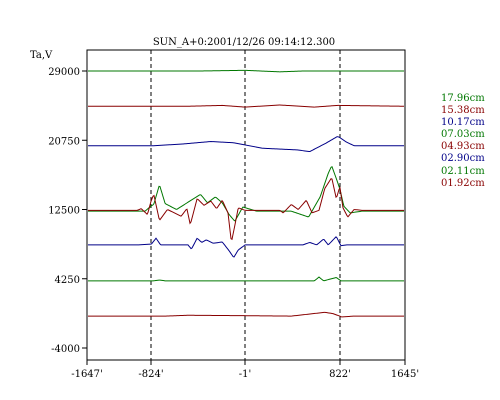  What do you see at coordinates (463, 123) in the screenshot?
I see `legend-item: 10.17cm` at bounding box center [463, 123].